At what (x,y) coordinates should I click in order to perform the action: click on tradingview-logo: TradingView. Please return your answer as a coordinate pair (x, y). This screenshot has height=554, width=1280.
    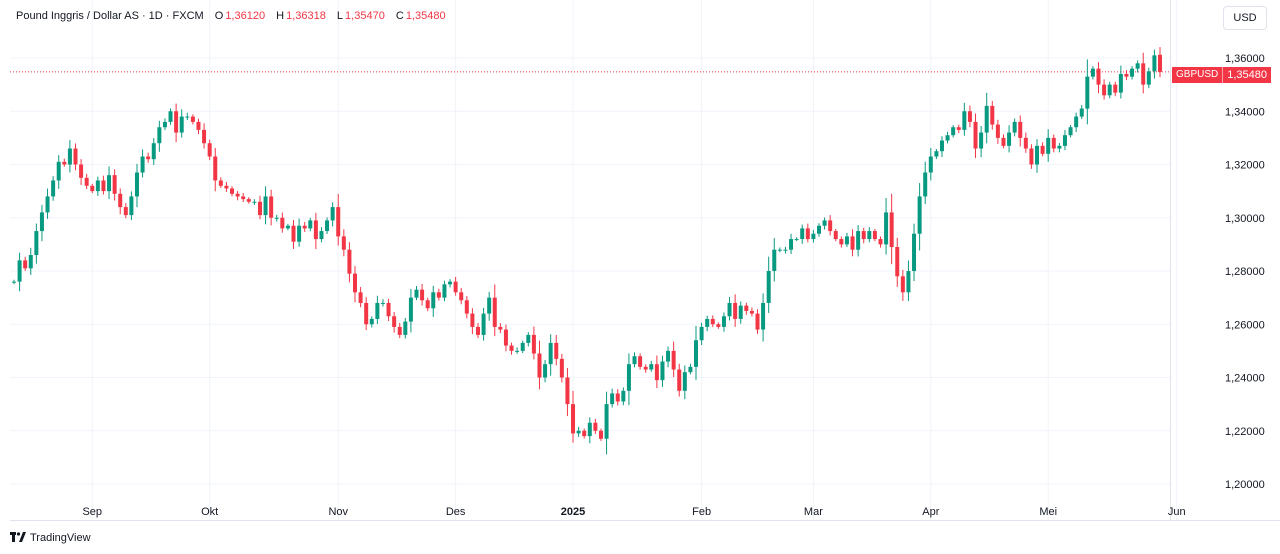
    Looking at the image, I should click on (50, 538).